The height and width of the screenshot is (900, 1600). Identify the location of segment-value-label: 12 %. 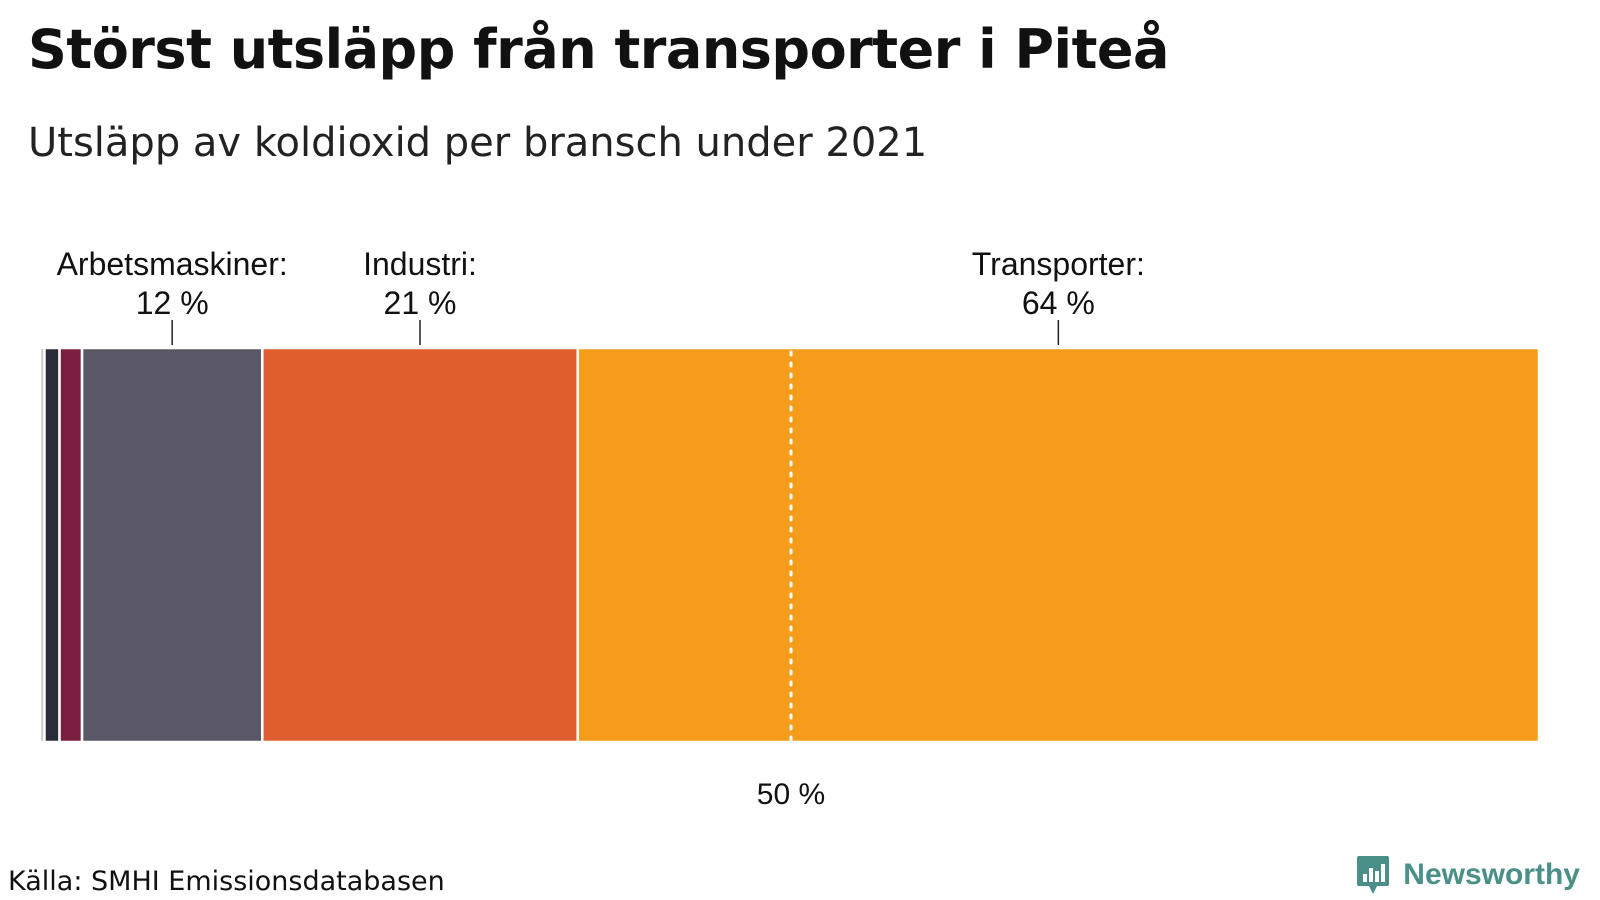
(172, 303).